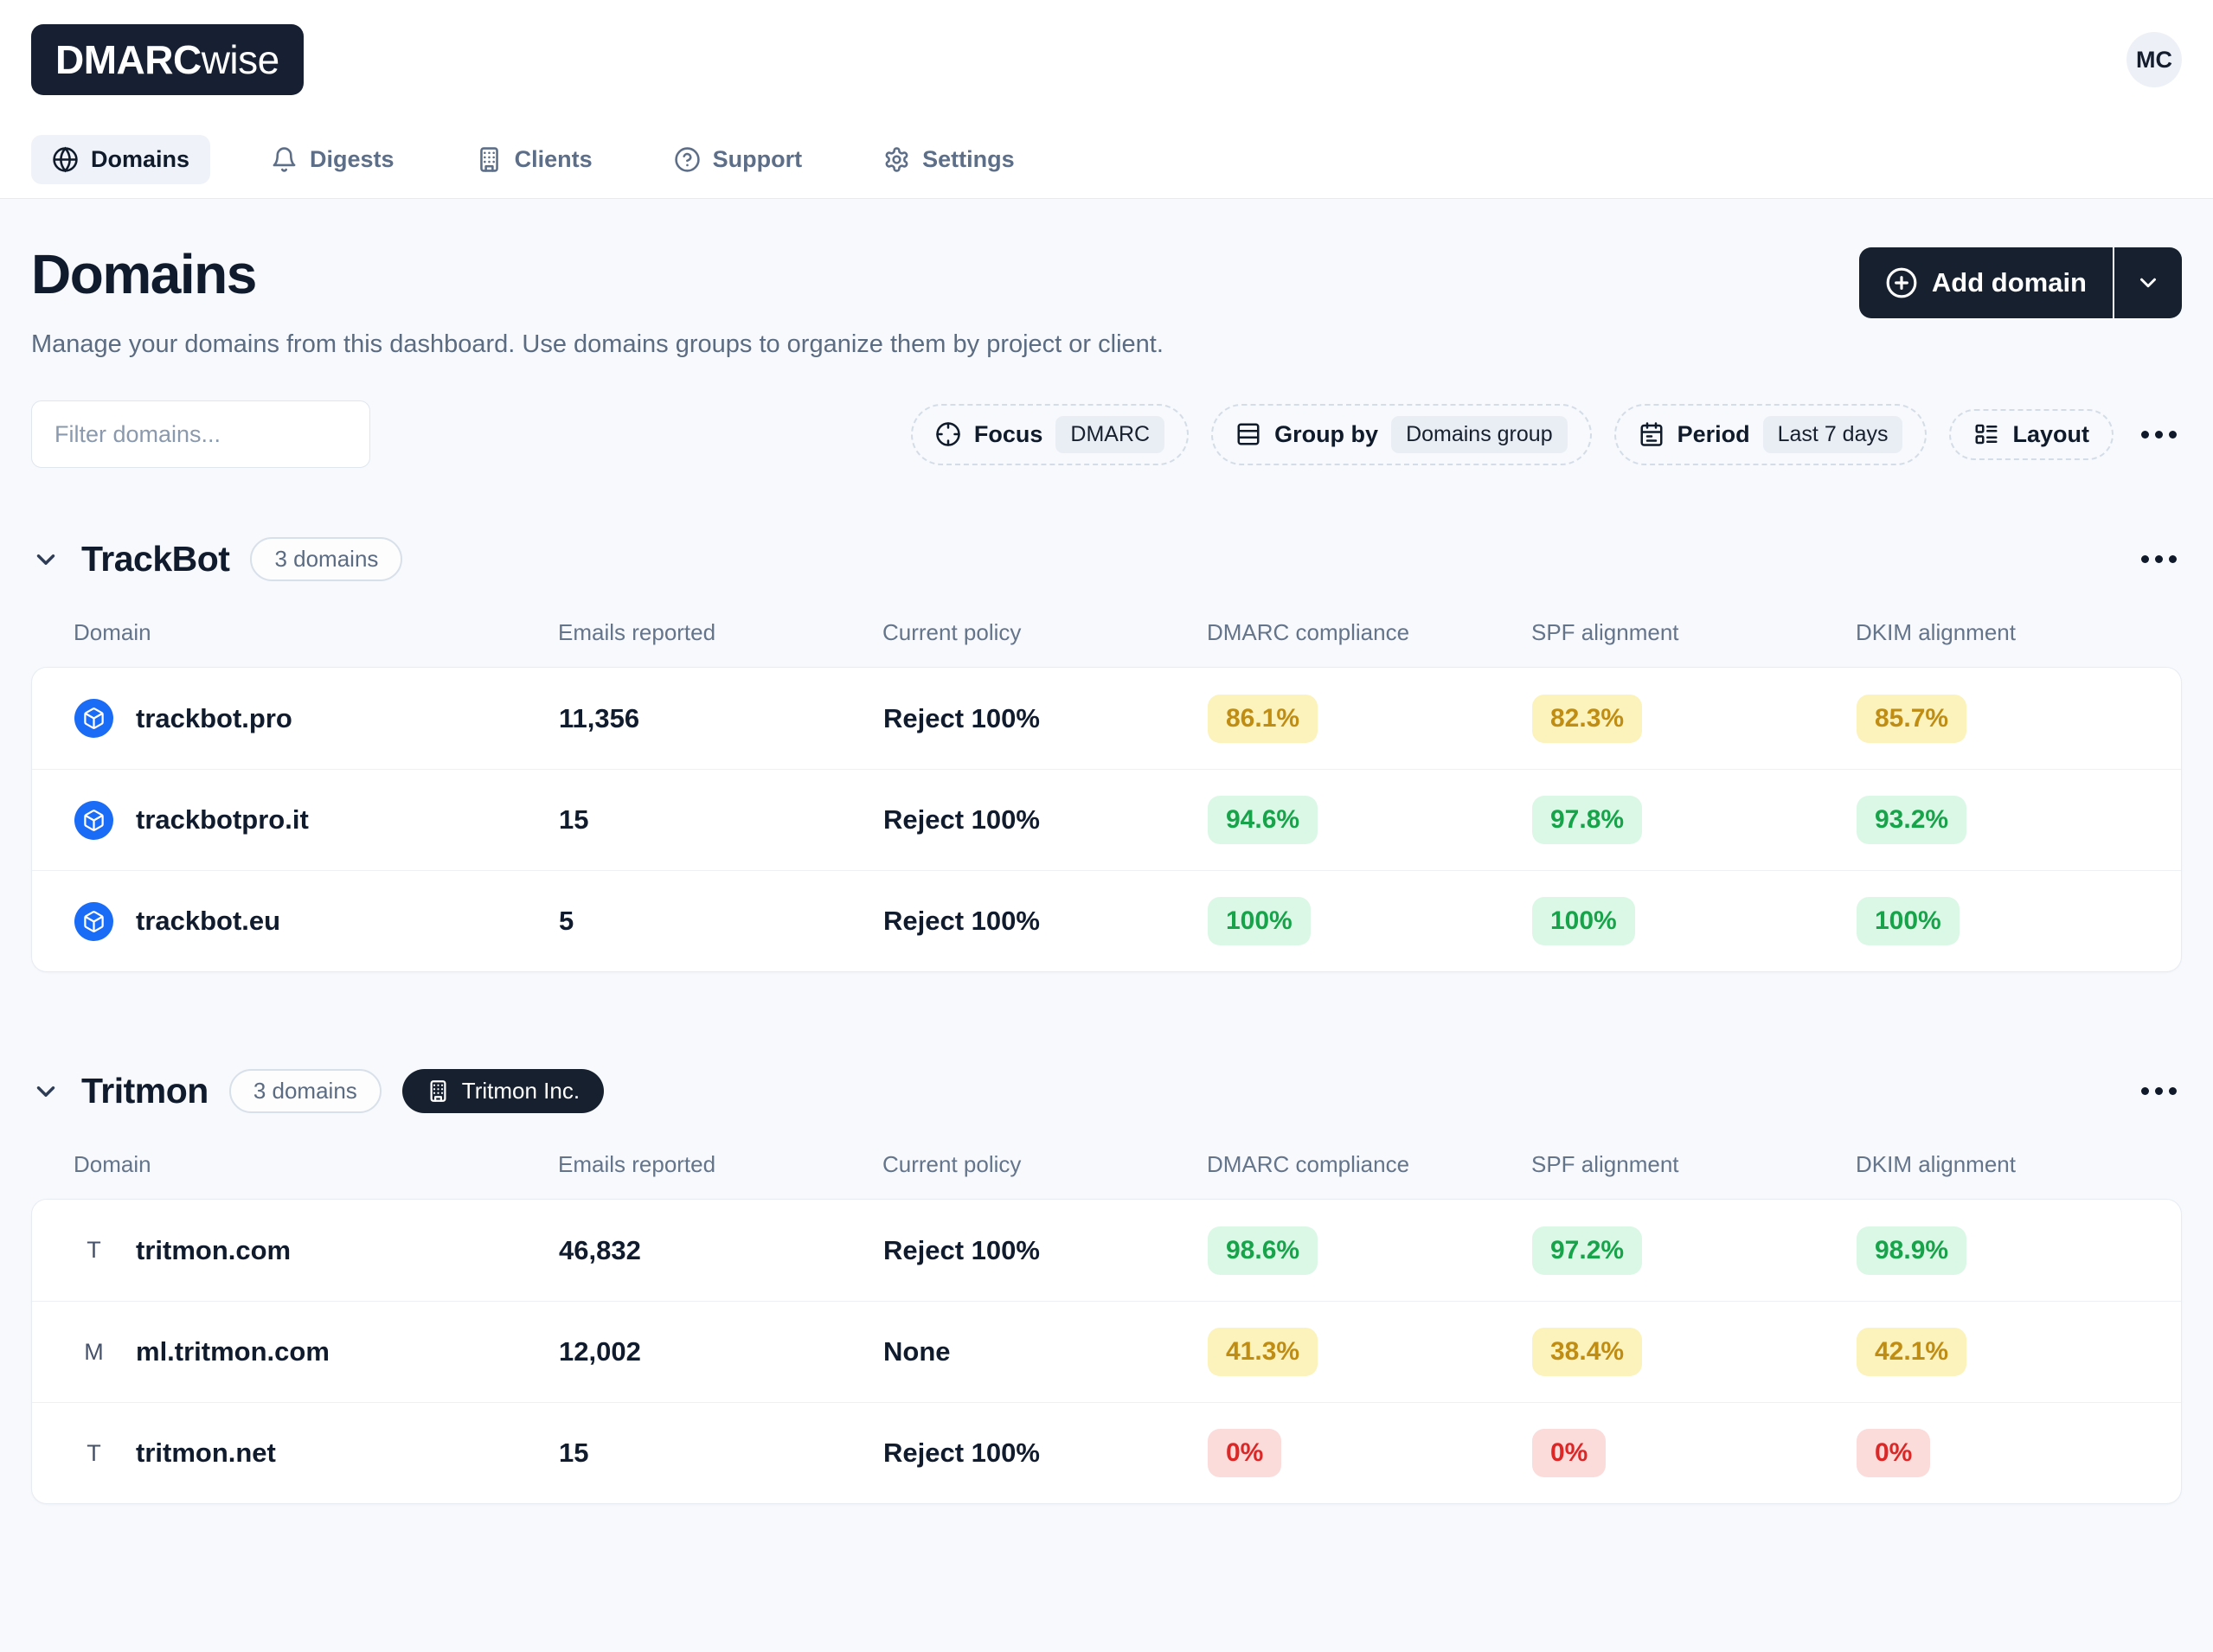 The image size is (2213, 1652). I want to click on emails-reported: 46,832, so click(600, 1249).